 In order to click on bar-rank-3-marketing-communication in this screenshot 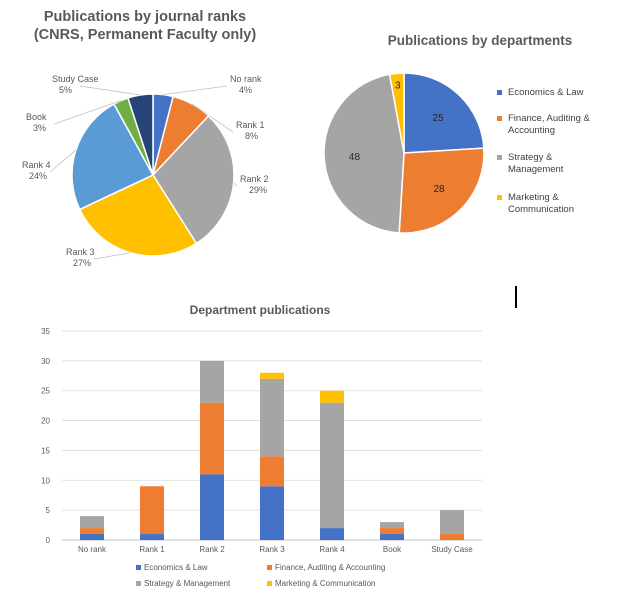, I will do `click(272, 375)`.